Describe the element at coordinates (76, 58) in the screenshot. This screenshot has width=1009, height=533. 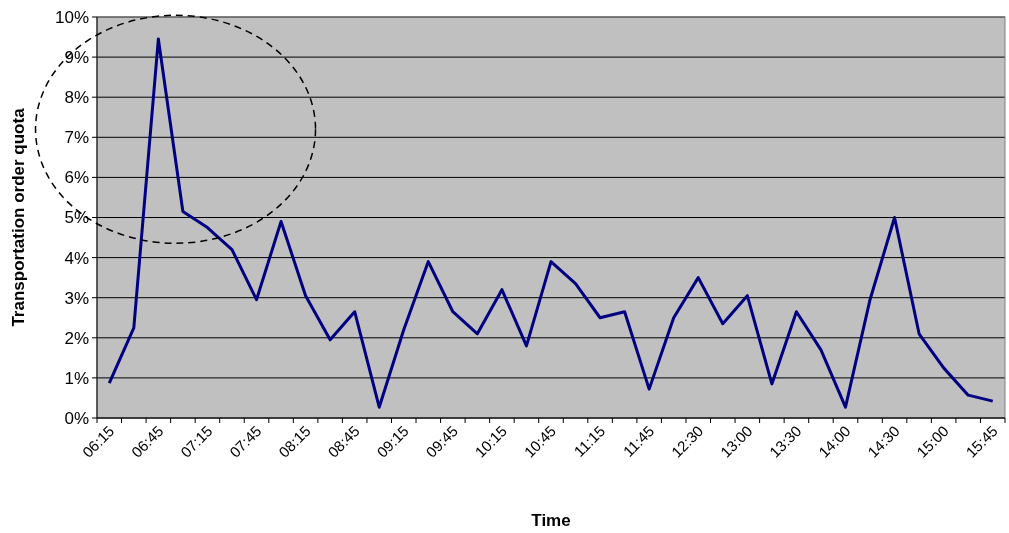
I see `y-tick-label: 9%` at that location.